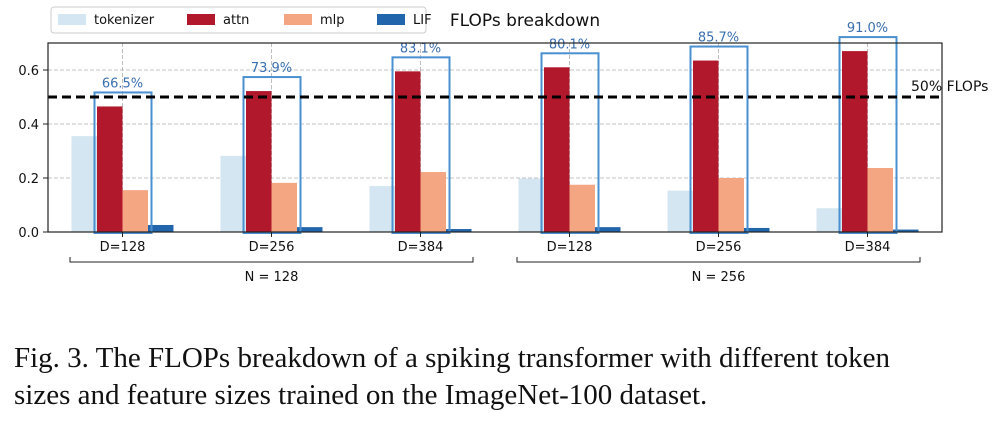 This screenshot has width=1004, height=422. I want to click on threshold: 50% FLOPs, so click(518, 89).